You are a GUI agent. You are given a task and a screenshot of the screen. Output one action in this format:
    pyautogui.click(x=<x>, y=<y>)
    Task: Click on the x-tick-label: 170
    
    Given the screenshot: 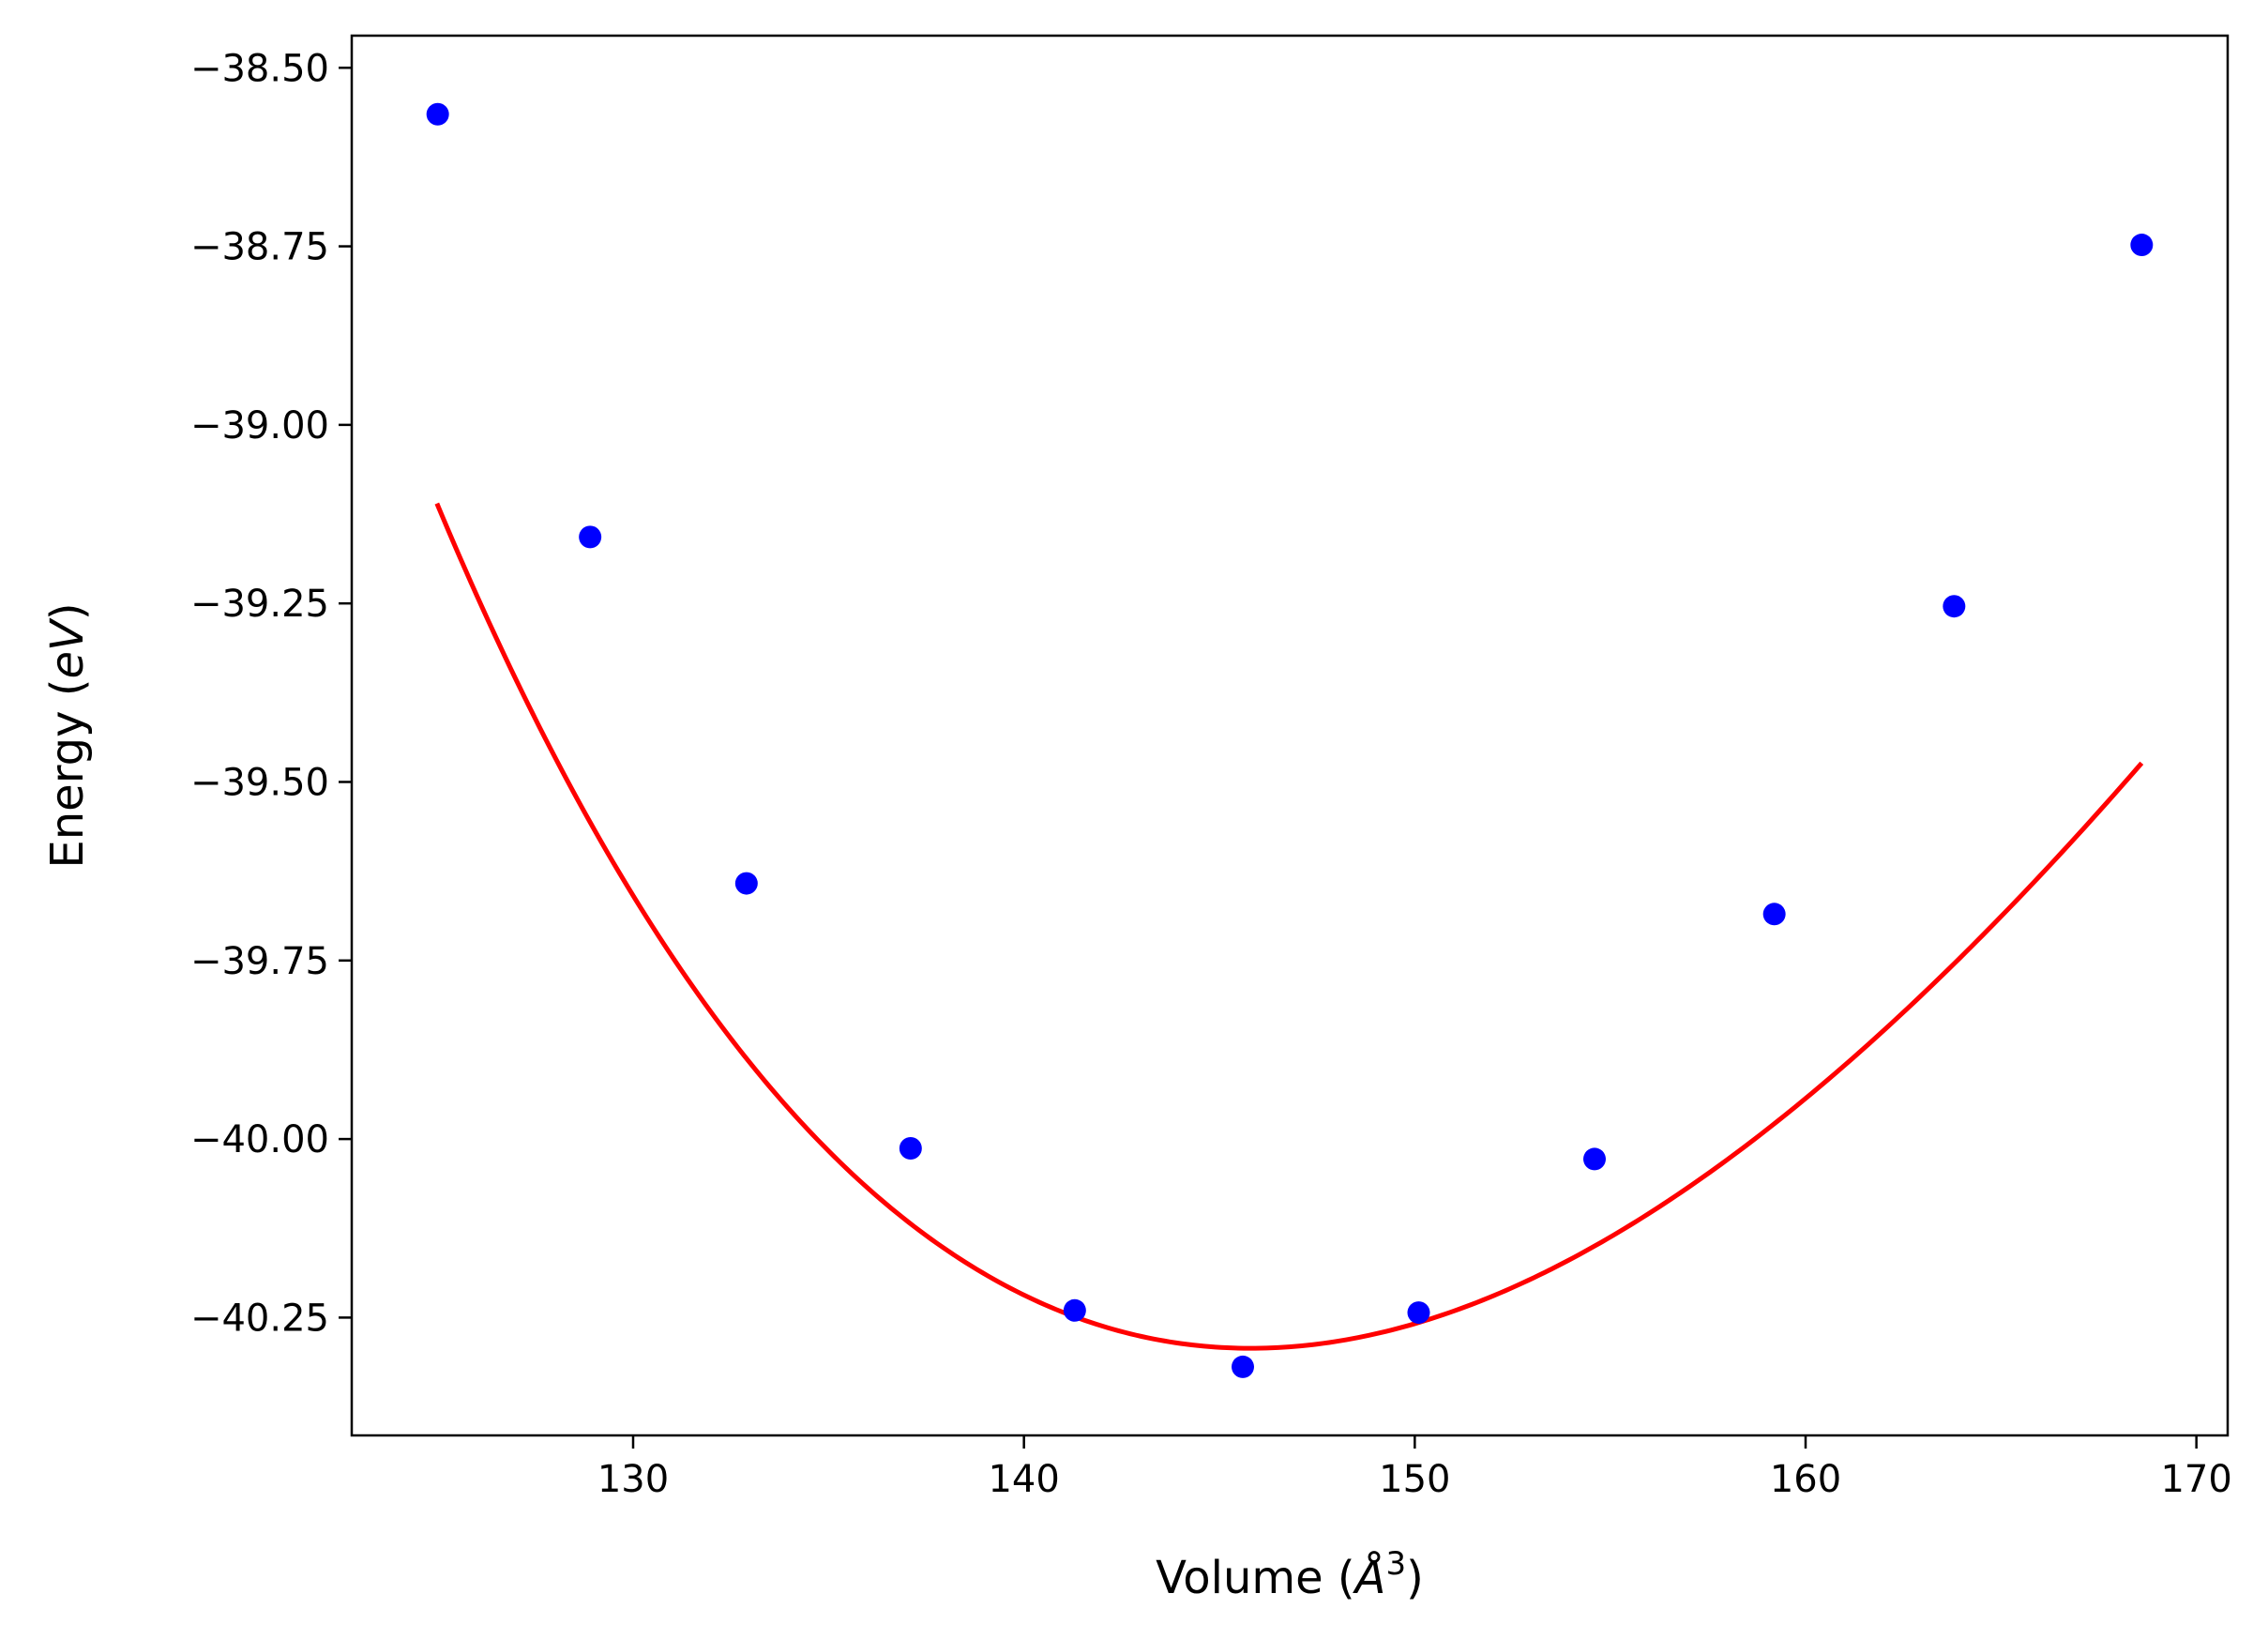 What is the action you would take?
    pyautogui.click(x=2195, y=1479)
    